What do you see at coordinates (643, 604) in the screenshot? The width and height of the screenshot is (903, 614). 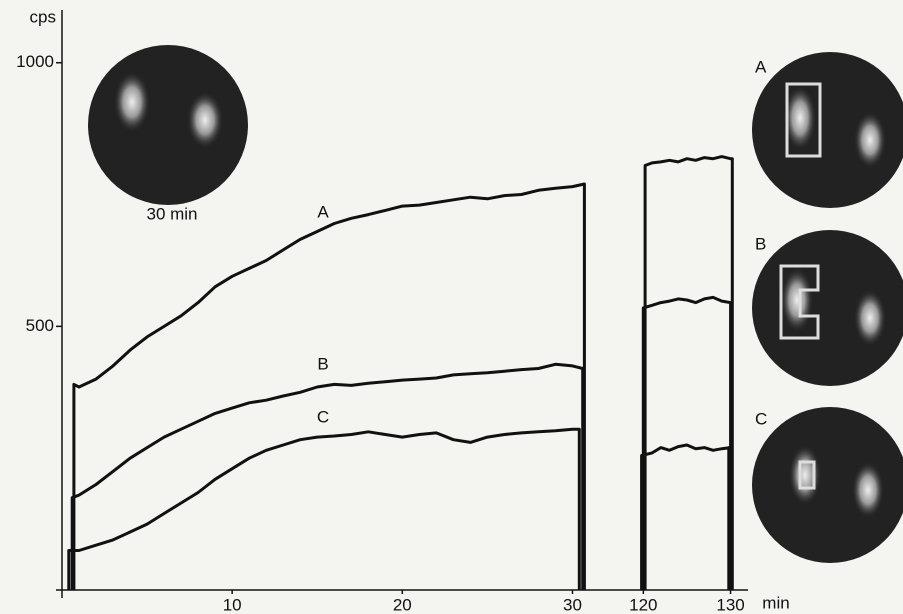 I see `x-tick-label: 120` at bounding box center [643, 604].